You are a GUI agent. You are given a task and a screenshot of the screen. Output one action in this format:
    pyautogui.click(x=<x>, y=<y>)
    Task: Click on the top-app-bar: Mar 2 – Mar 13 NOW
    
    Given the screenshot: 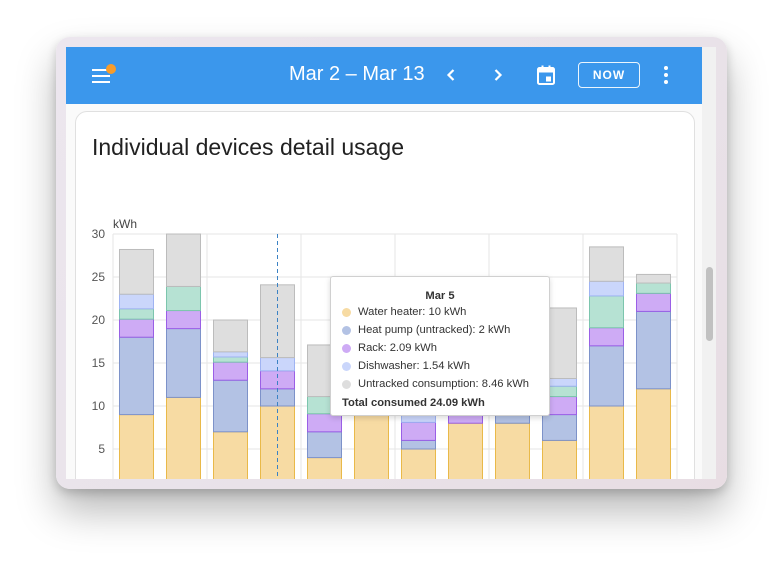 What is the action you would take?
    pyautogui.click(x=384, y=75)
    